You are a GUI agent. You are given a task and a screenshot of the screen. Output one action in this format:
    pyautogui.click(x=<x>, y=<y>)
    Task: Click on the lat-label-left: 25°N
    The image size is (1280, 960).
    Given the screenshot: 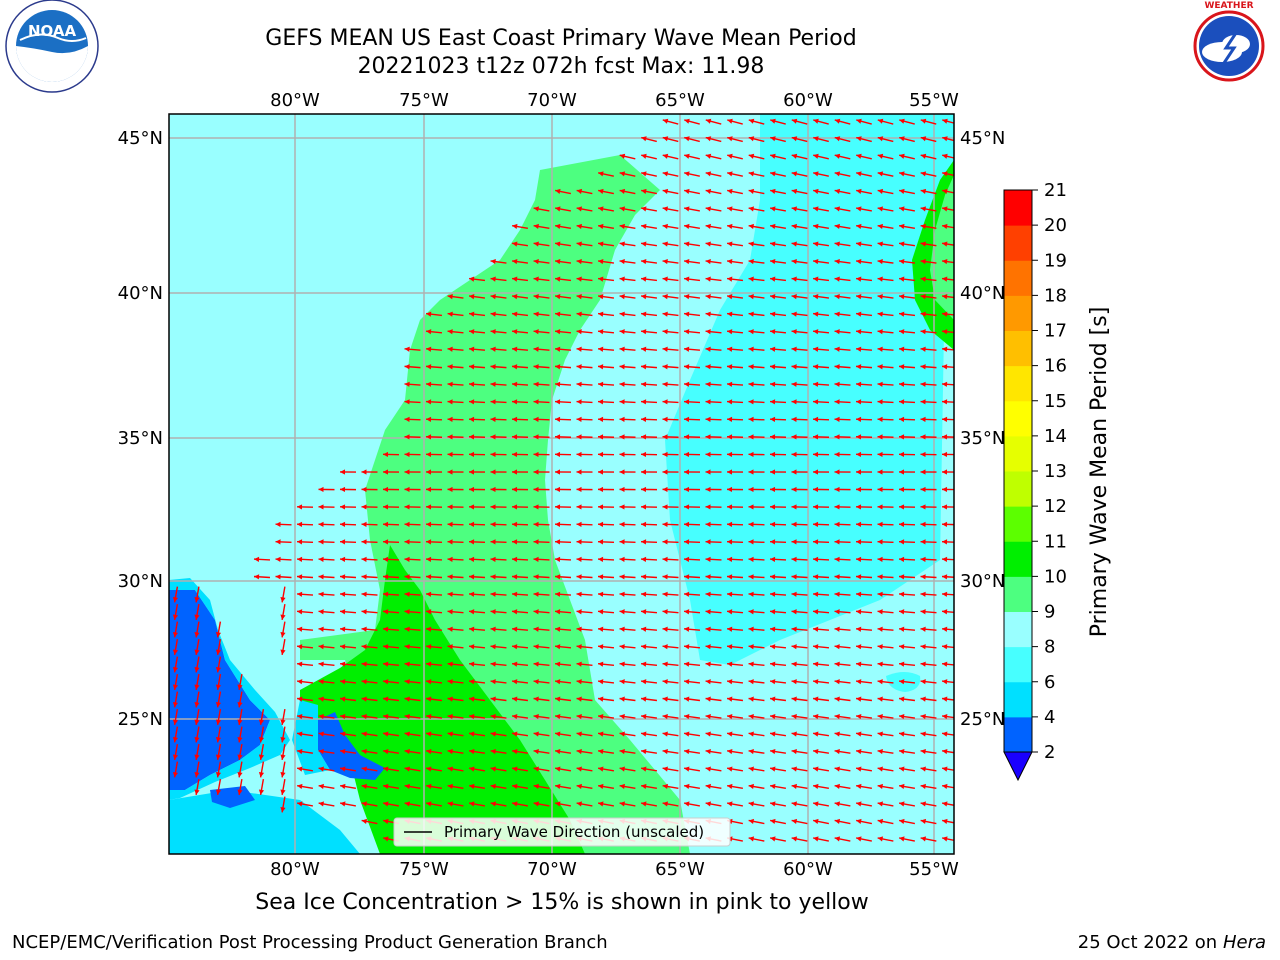 What is the action you would take?
    pyautogui.click(x=140, y=719)
    